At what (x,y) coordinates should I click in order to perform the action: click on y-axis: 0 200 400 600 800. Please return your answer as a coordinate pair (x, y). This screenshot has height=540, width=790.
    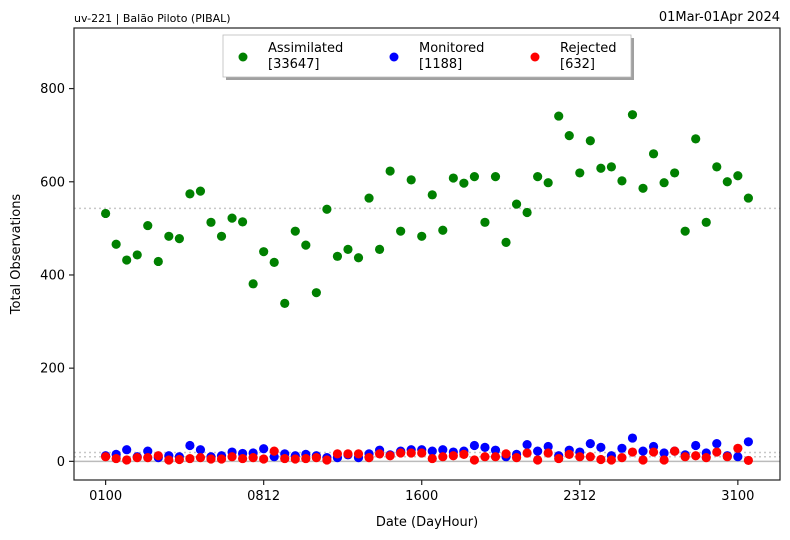
    Looking at the image, I should click on (57, 276).